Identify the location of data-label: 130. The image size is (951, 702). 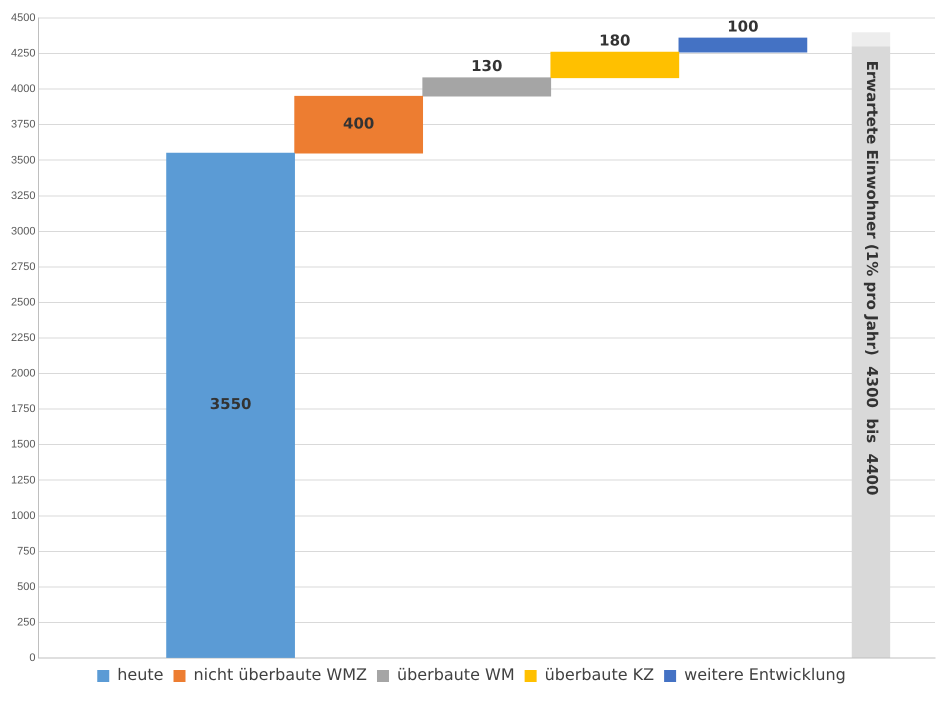
(486, 66).